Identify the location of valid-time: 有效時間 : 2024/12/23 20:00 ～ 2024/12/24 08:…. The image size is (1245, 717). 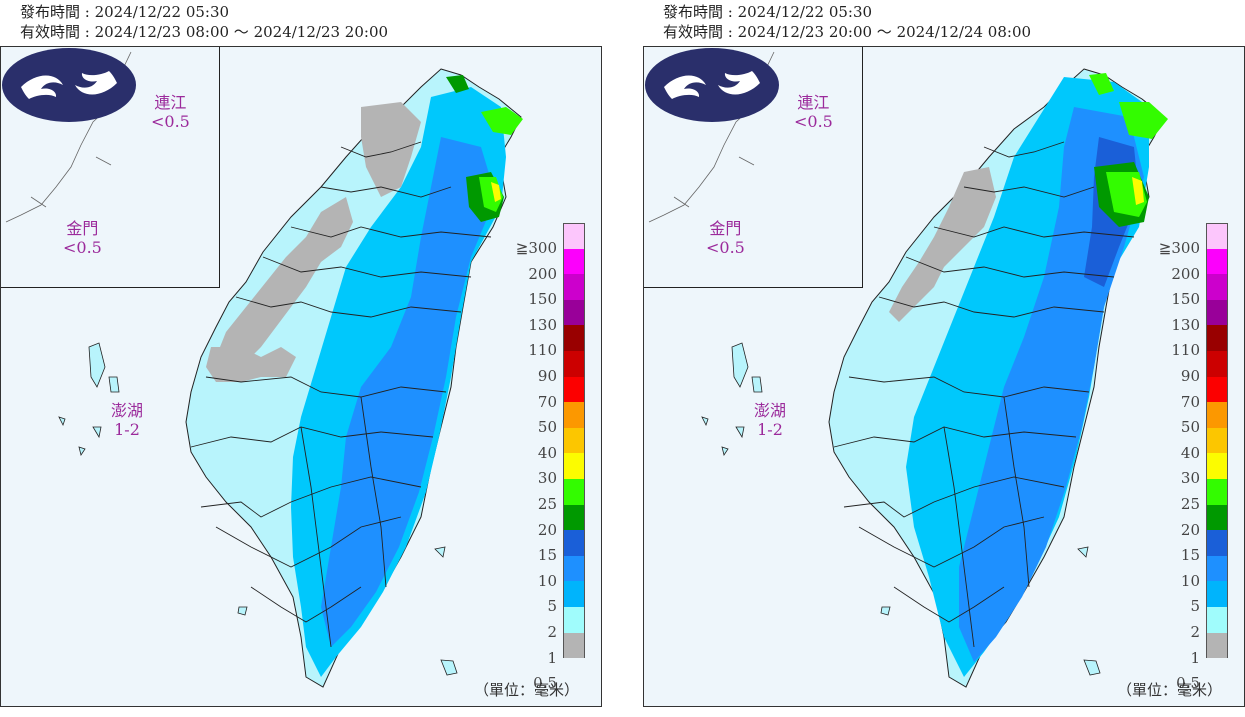
(847, 32).